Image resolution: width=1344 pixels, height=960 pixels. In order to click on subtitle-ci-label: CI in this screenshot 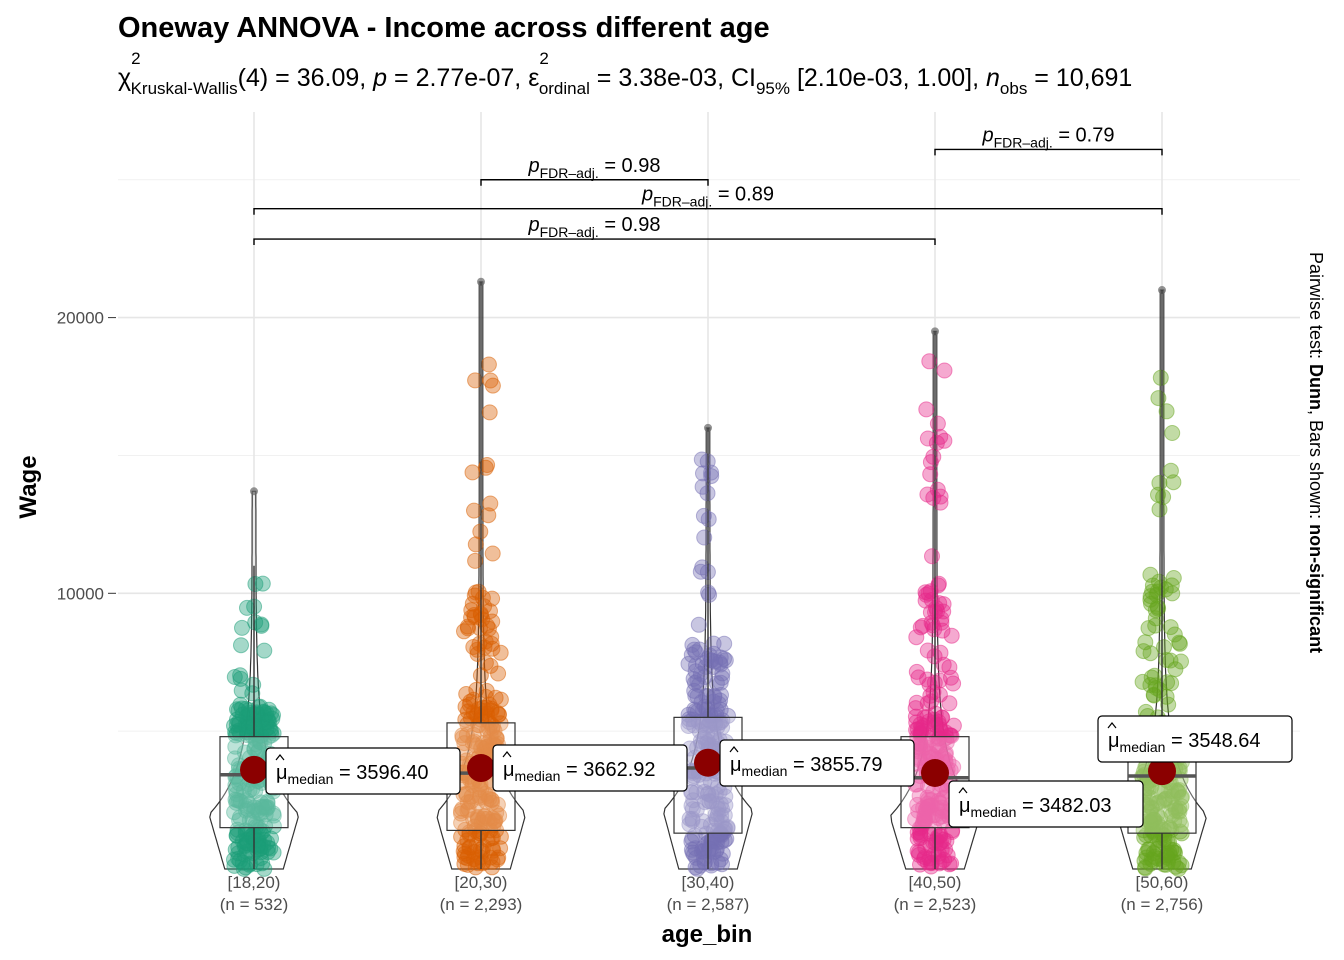, I will do `click(743, 78)`.